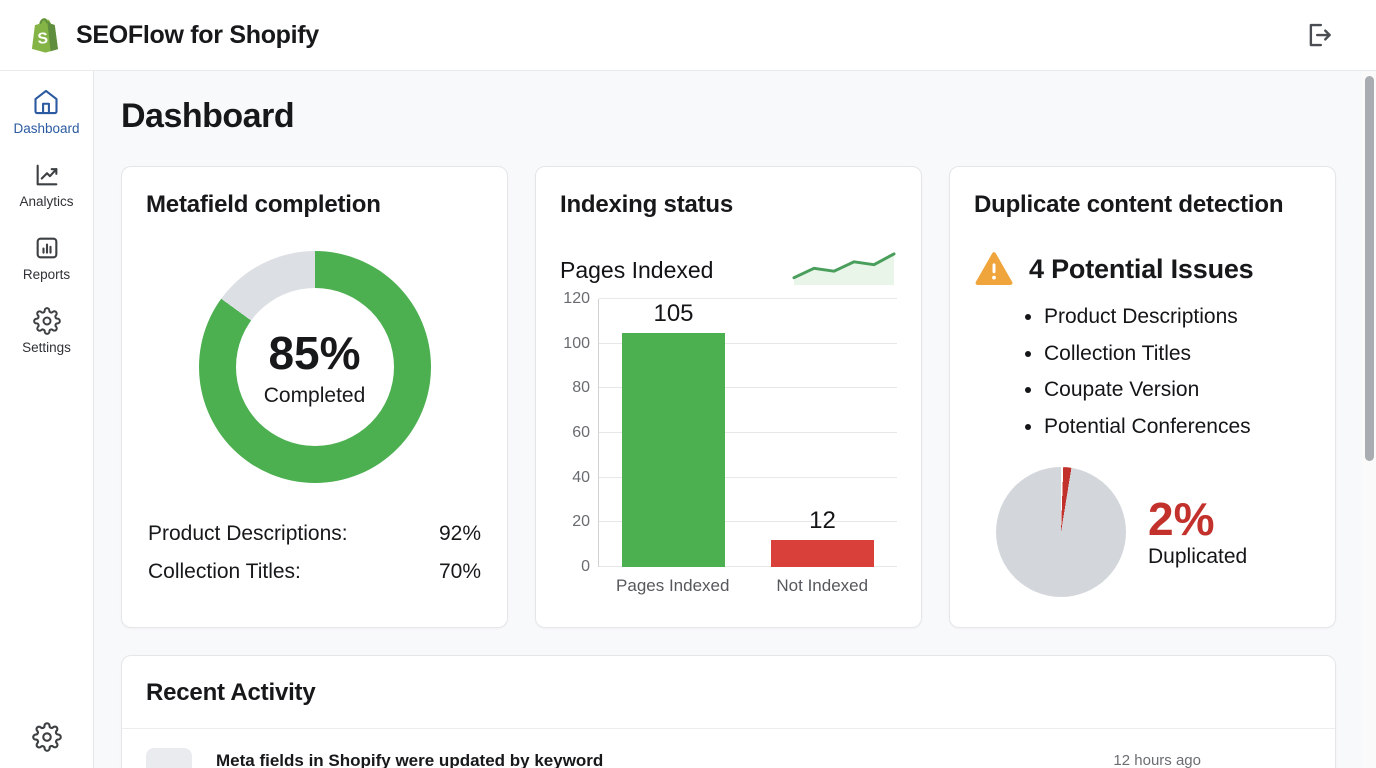 The image size is (1376, 768). I want to click on stat-value: 92%, so click(459, 533).